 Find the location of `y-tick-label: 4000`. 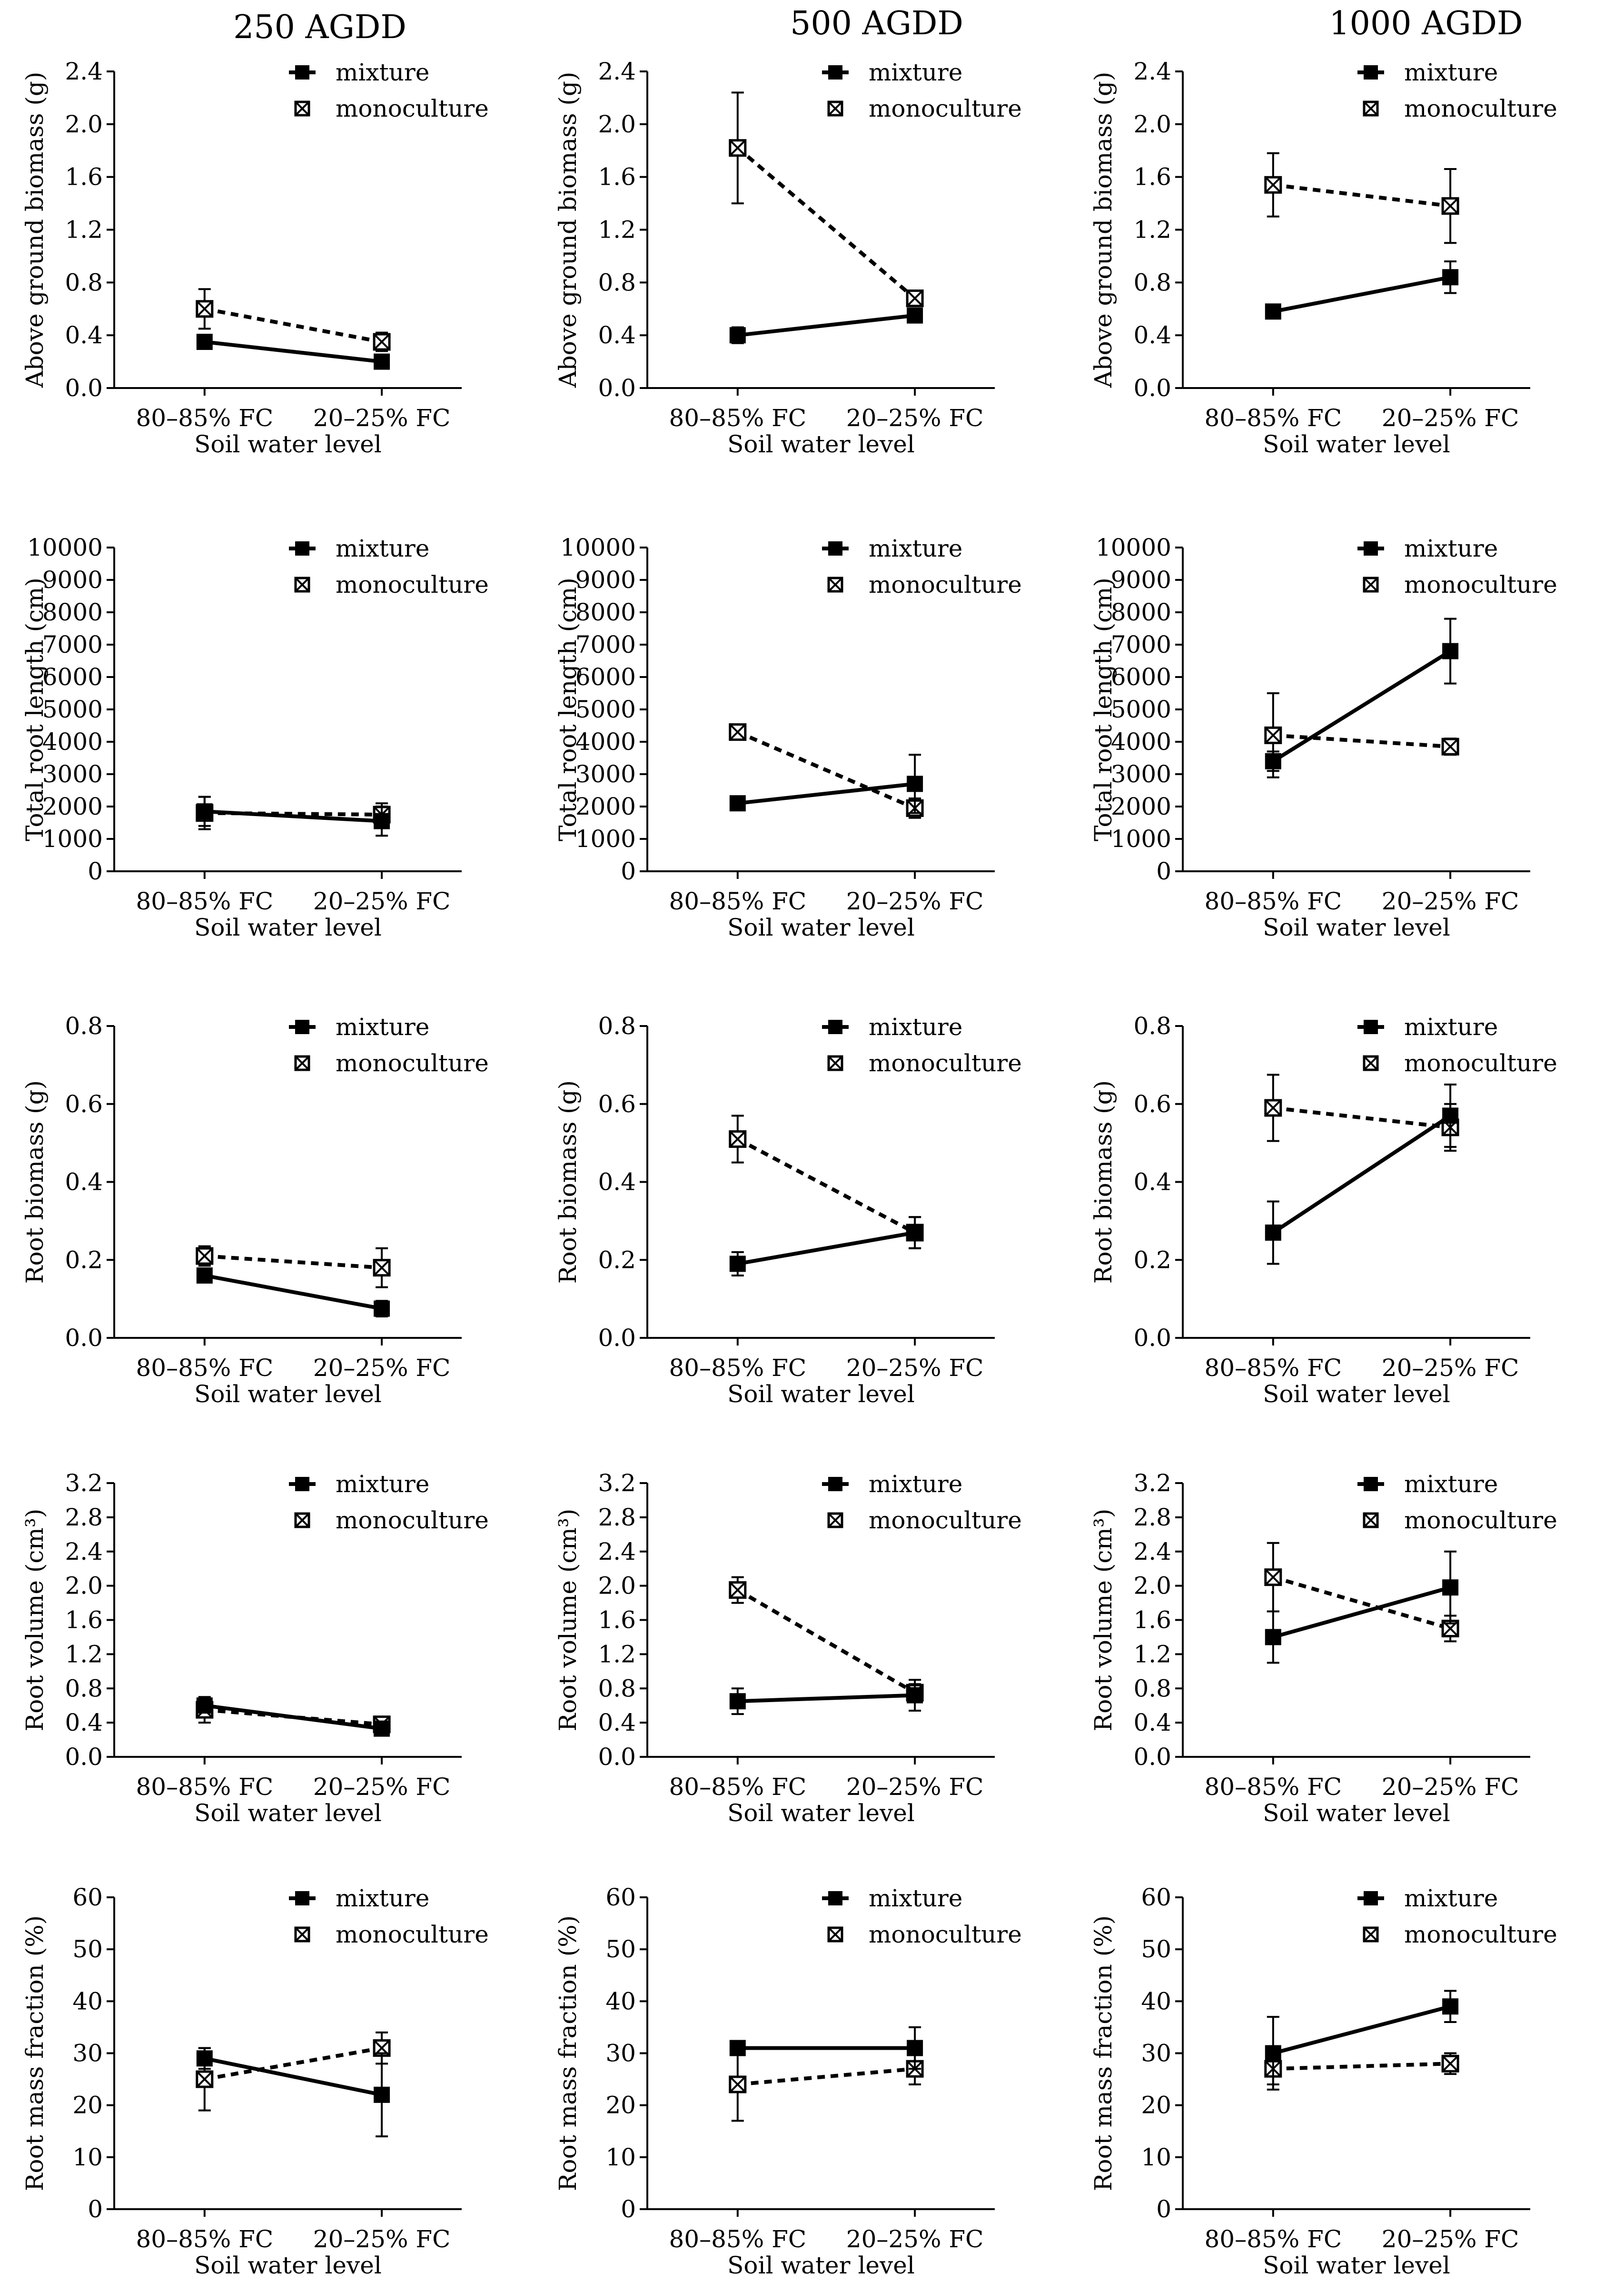

y-tick-label: 4000 is located at coordinates (1141, 742).